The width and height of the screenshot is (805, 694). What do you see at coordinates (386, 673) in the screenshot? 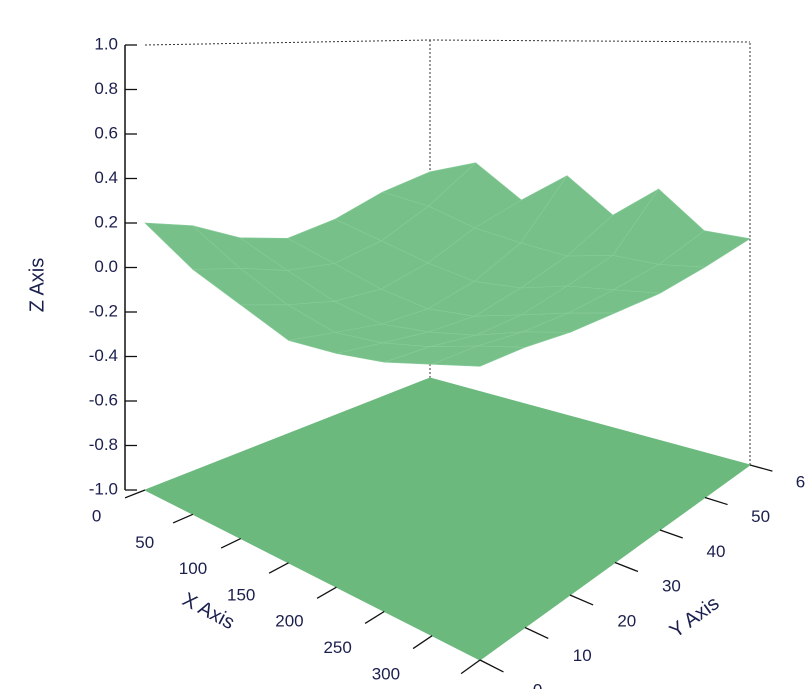
I see `x-tick-label: 300` at bounding box center [386, 673].